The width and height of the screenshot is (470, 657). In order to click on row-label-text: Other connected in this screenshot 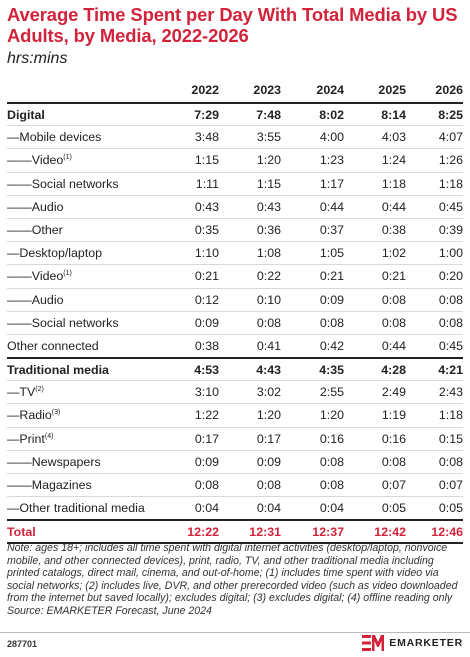, I will do `click(53, 345)`.